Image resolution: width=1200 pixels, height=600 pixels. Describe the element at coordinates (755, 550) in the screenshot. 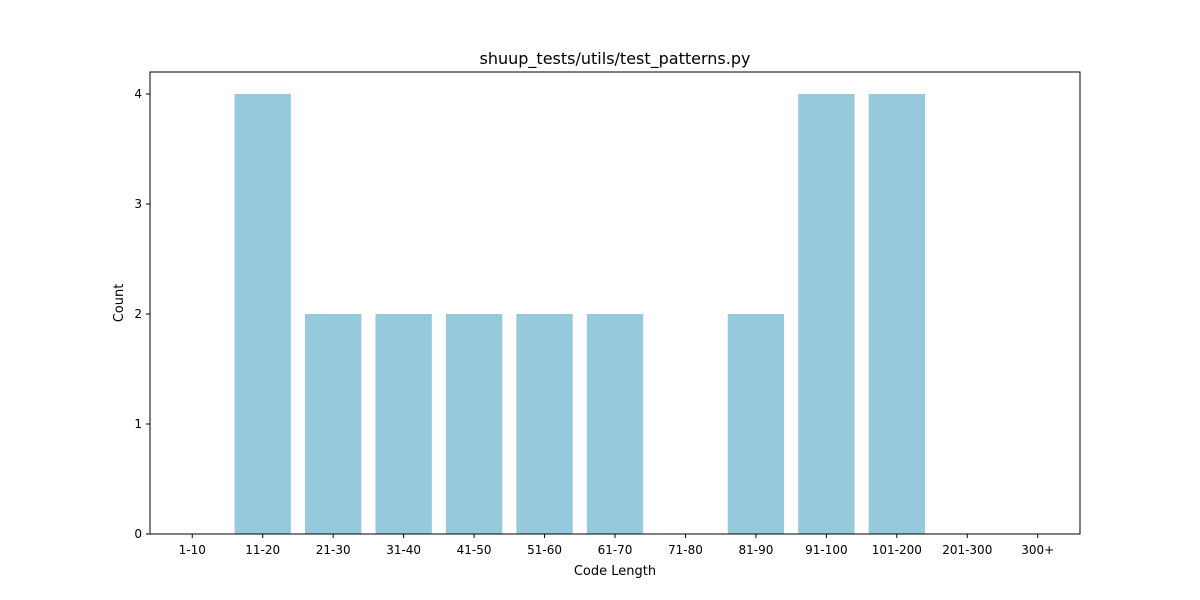

I see `x-tick-label: 81-90` at that location.